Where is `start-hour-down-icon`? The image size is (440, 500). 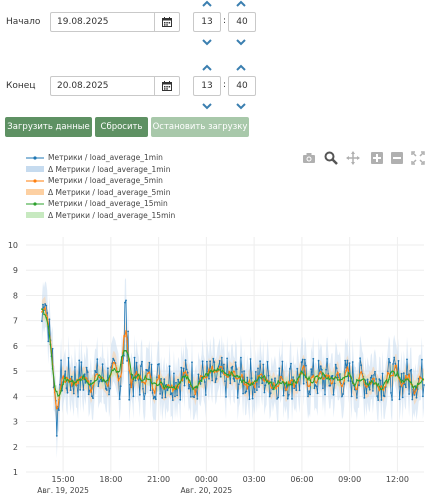 start-hour-down-icon is located at coordinates (207, 42).